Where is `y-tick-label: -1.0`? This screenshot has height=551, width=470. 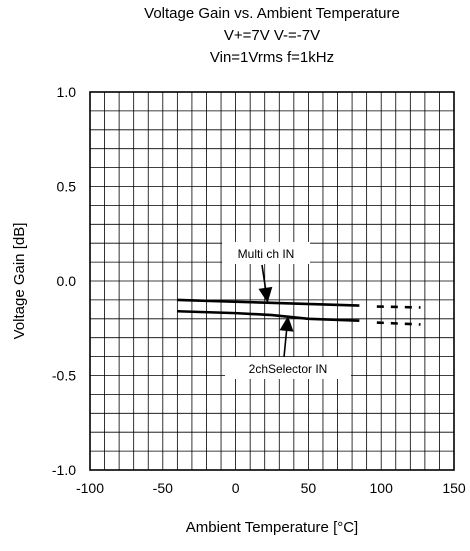 y-tick-label: -1.0 is located at coordinates (64, 470).